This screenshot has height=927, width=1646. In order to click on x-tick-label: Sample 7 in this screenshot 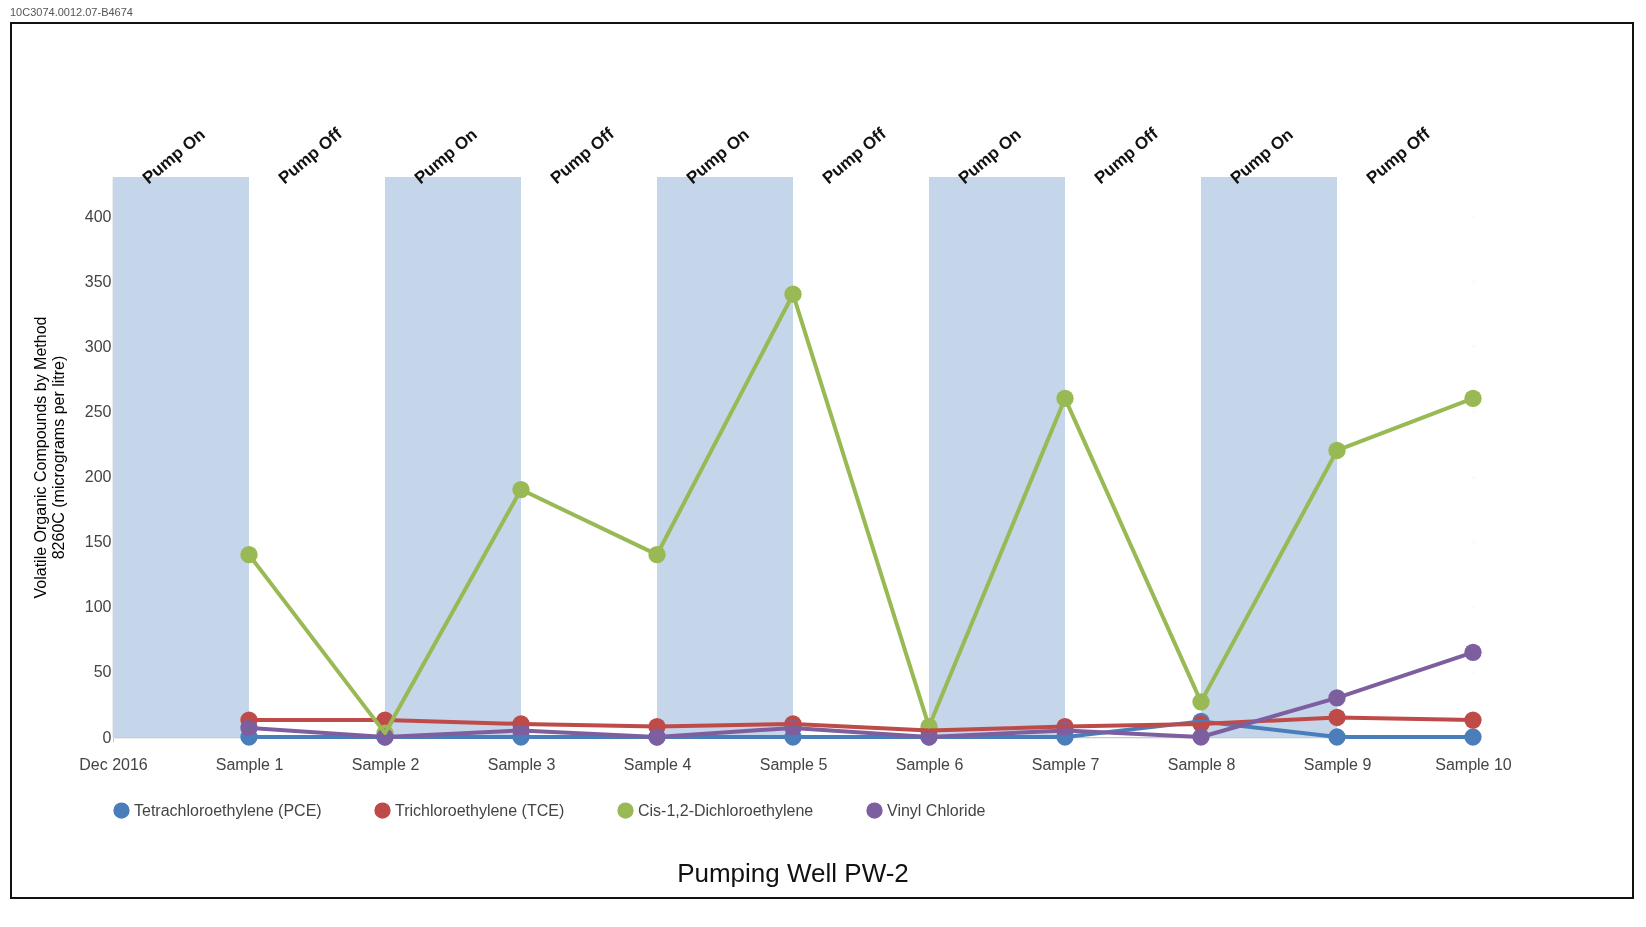, I will do `click(1065, 764)`.